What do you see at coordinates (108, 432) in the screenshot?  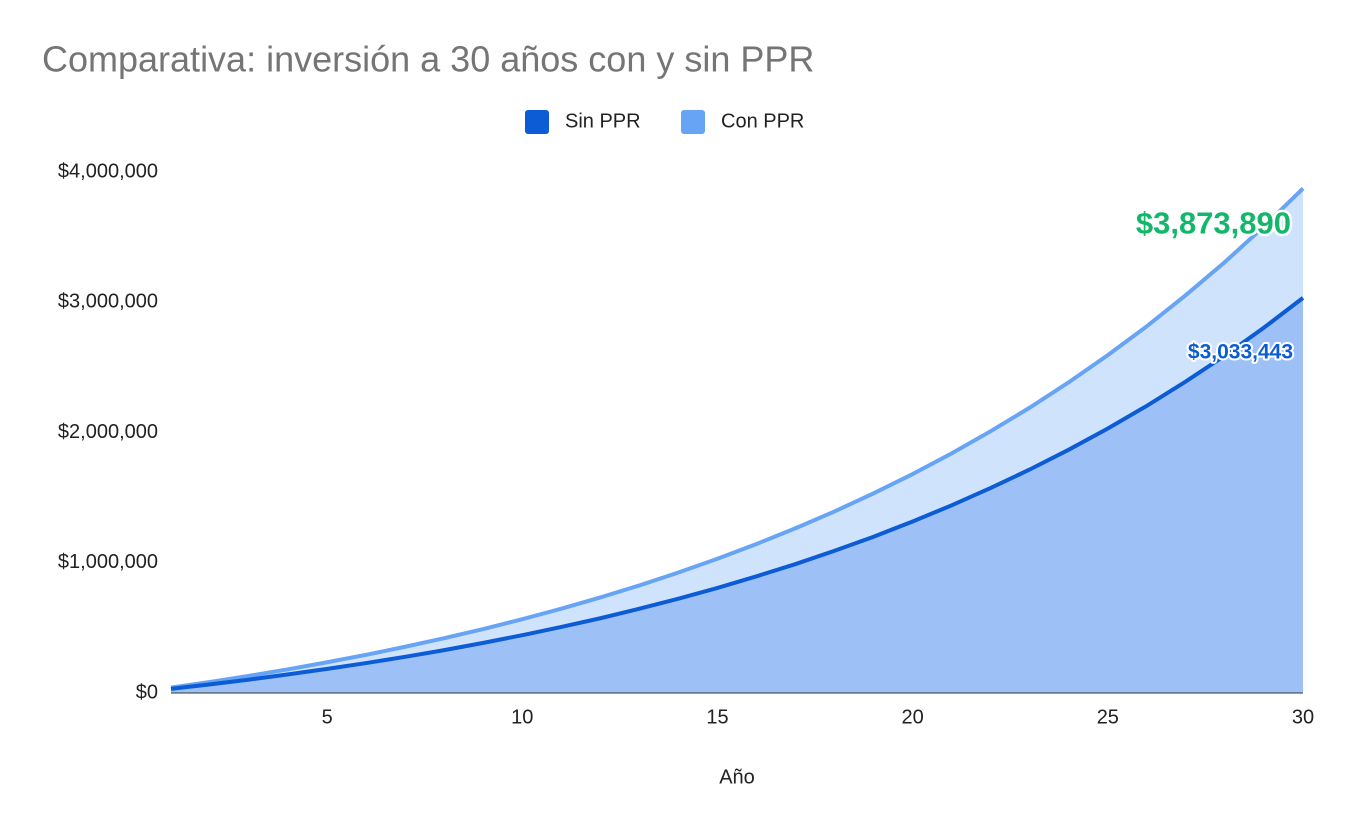 I see `y-tick-label: $2,000,000` at bounding box center [108, 432].